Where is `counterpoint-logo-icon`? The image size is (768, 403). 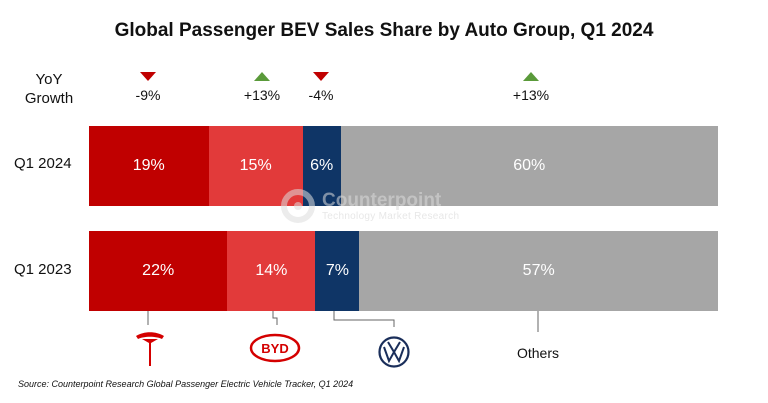 counterpoint-logo-icon is located at coordinates (298, 206).